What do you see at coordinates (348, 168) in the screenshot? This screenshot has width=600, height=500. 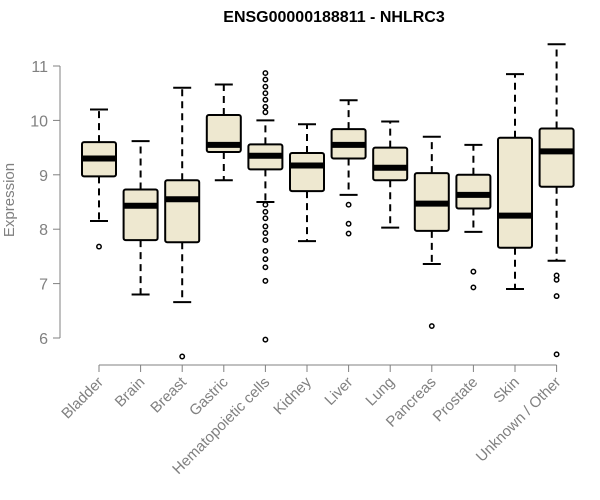 I see `box-liver` at bounding box center [348, 168].